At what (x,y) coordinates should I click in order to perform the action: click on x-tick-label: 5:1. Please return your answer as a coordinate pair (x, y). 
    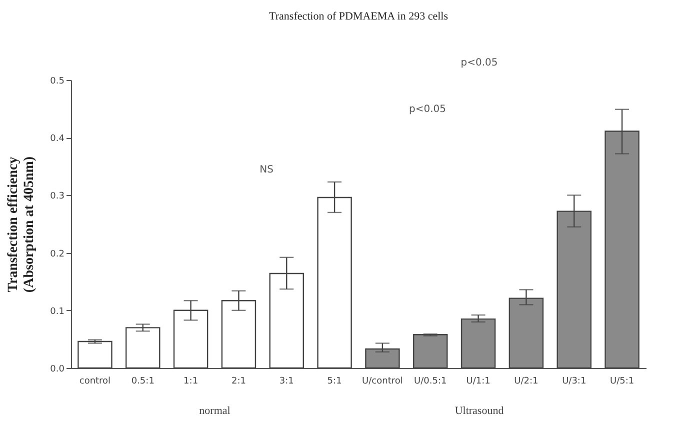
    Looking at the image, I should click on (334, 381).